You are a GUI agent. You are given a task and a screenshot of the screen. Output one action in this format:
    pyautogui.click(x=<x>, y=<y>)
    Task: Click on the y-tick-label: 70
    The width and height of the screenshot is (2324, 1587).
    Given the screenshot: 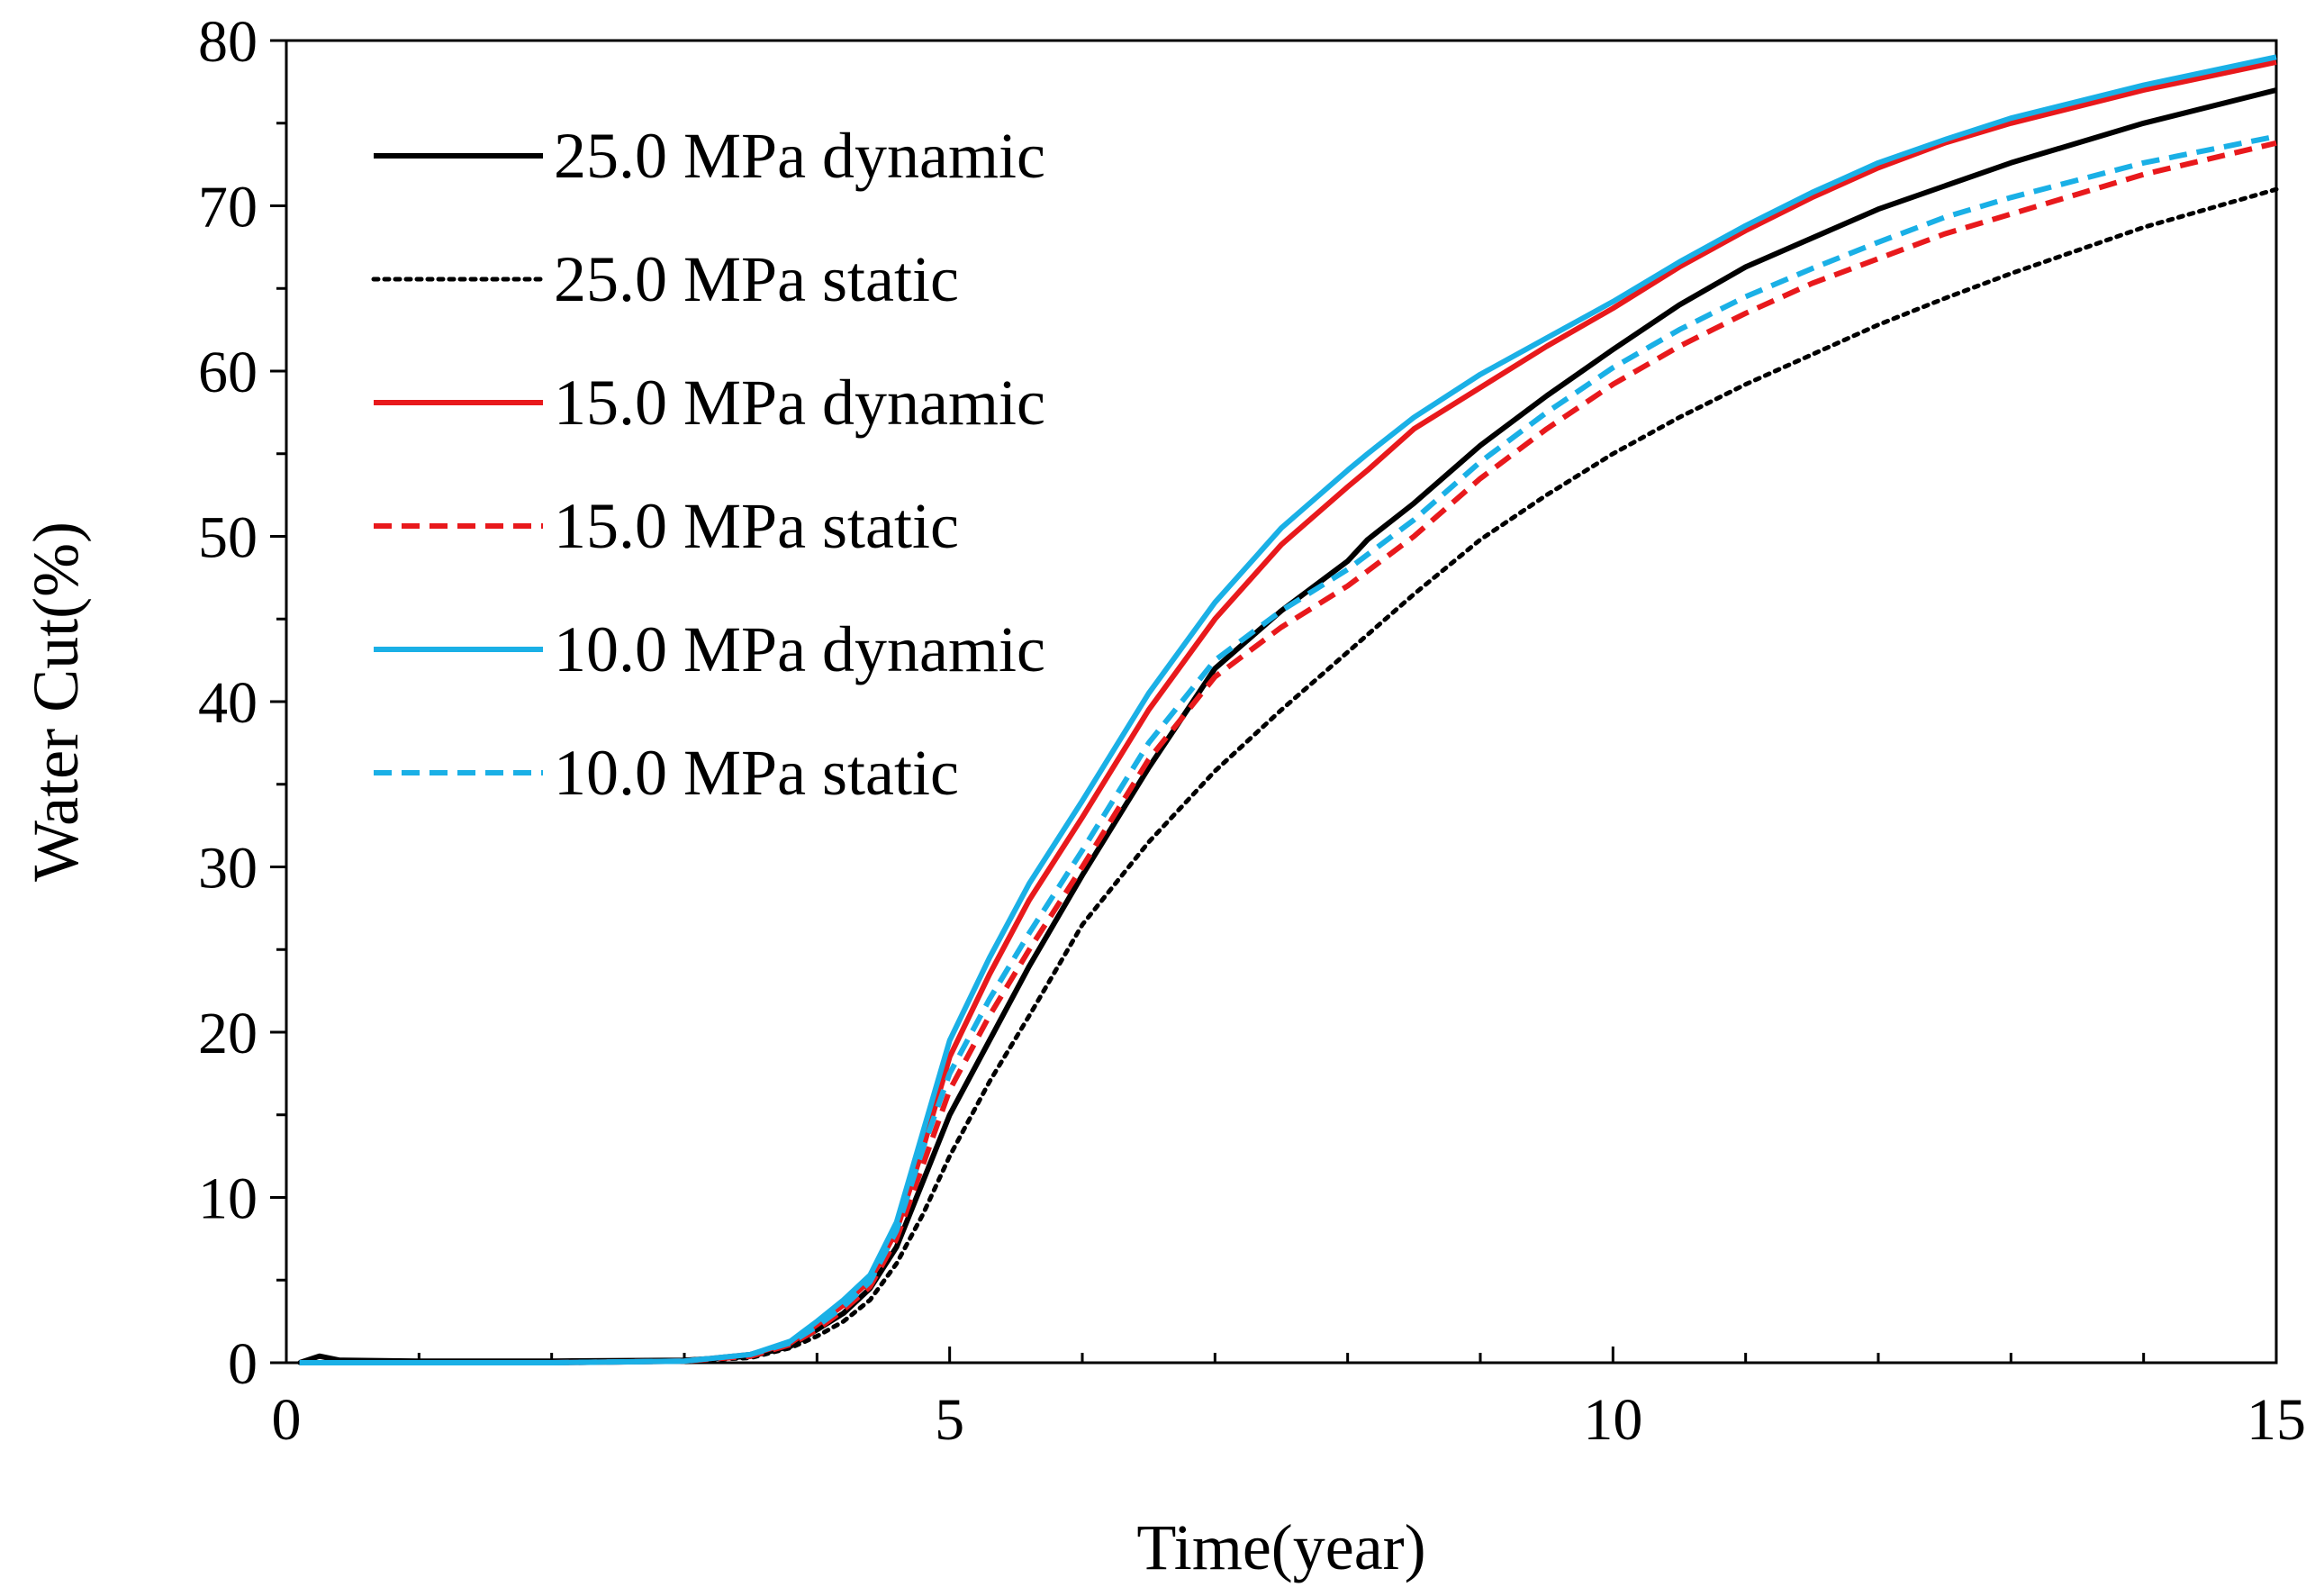 What is the action you would take?
    pyautogui.click(x=228, y=207)
    